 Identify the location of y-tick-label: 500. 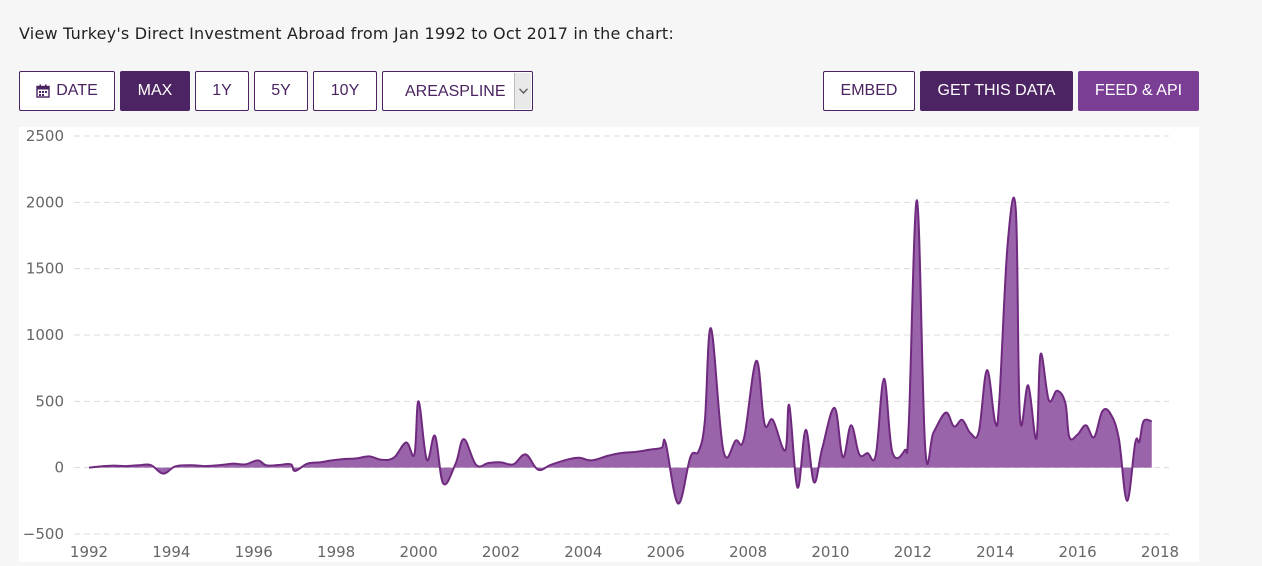
(49, 401).